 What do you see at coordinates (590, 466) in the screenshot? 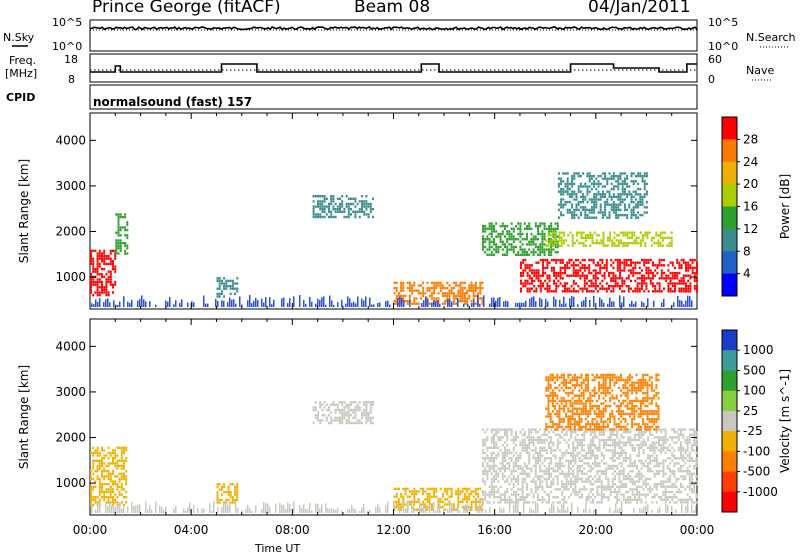
I see `scatter-region` at bounding box center [590, 466].